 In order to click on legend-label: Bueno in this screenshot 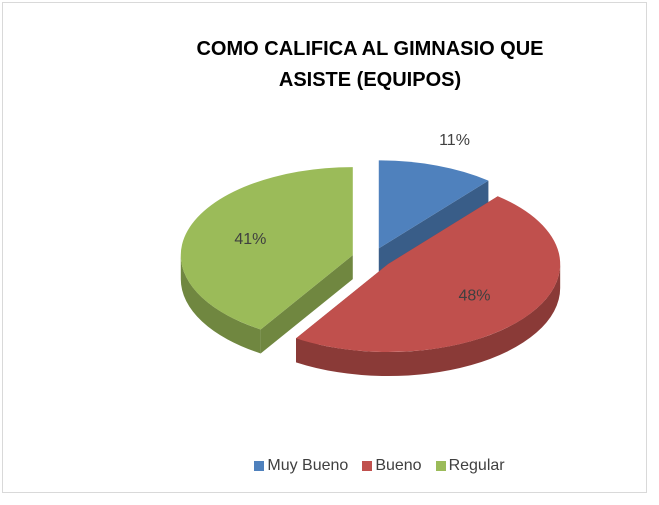, I will do `click(398, 465)`.